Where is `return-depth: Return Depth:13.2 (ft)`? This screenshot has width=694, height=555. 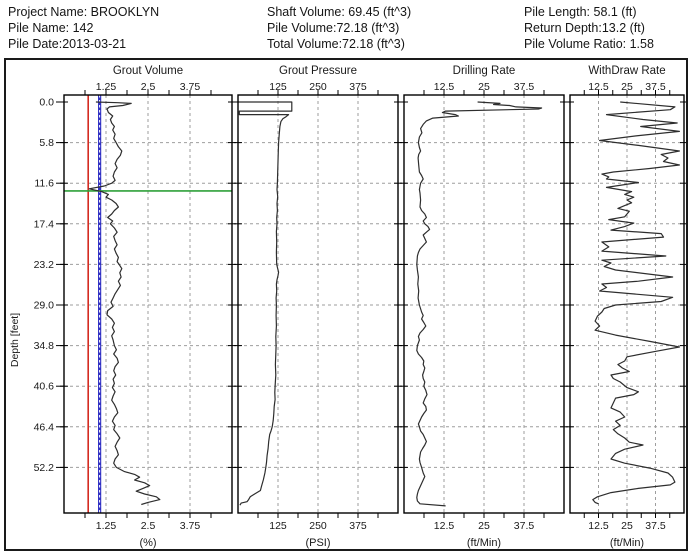
return-depth: Return Depth:13.2 (ft) is located at coordinates (584, 28).